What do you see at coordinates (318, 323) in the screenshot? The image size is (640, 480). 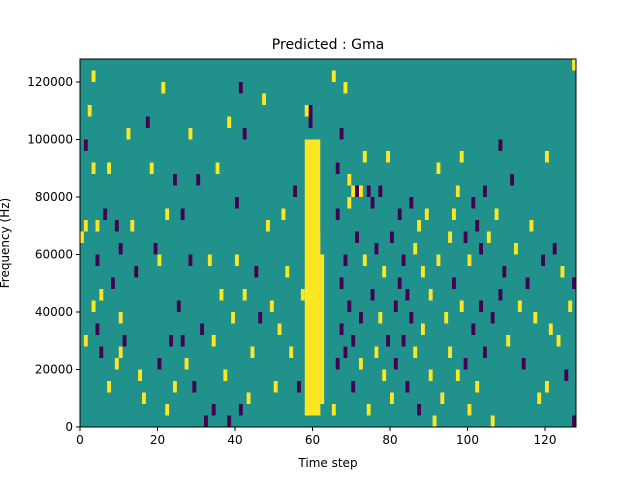 I see `heatmap-band` at bounding box center [318, 323].